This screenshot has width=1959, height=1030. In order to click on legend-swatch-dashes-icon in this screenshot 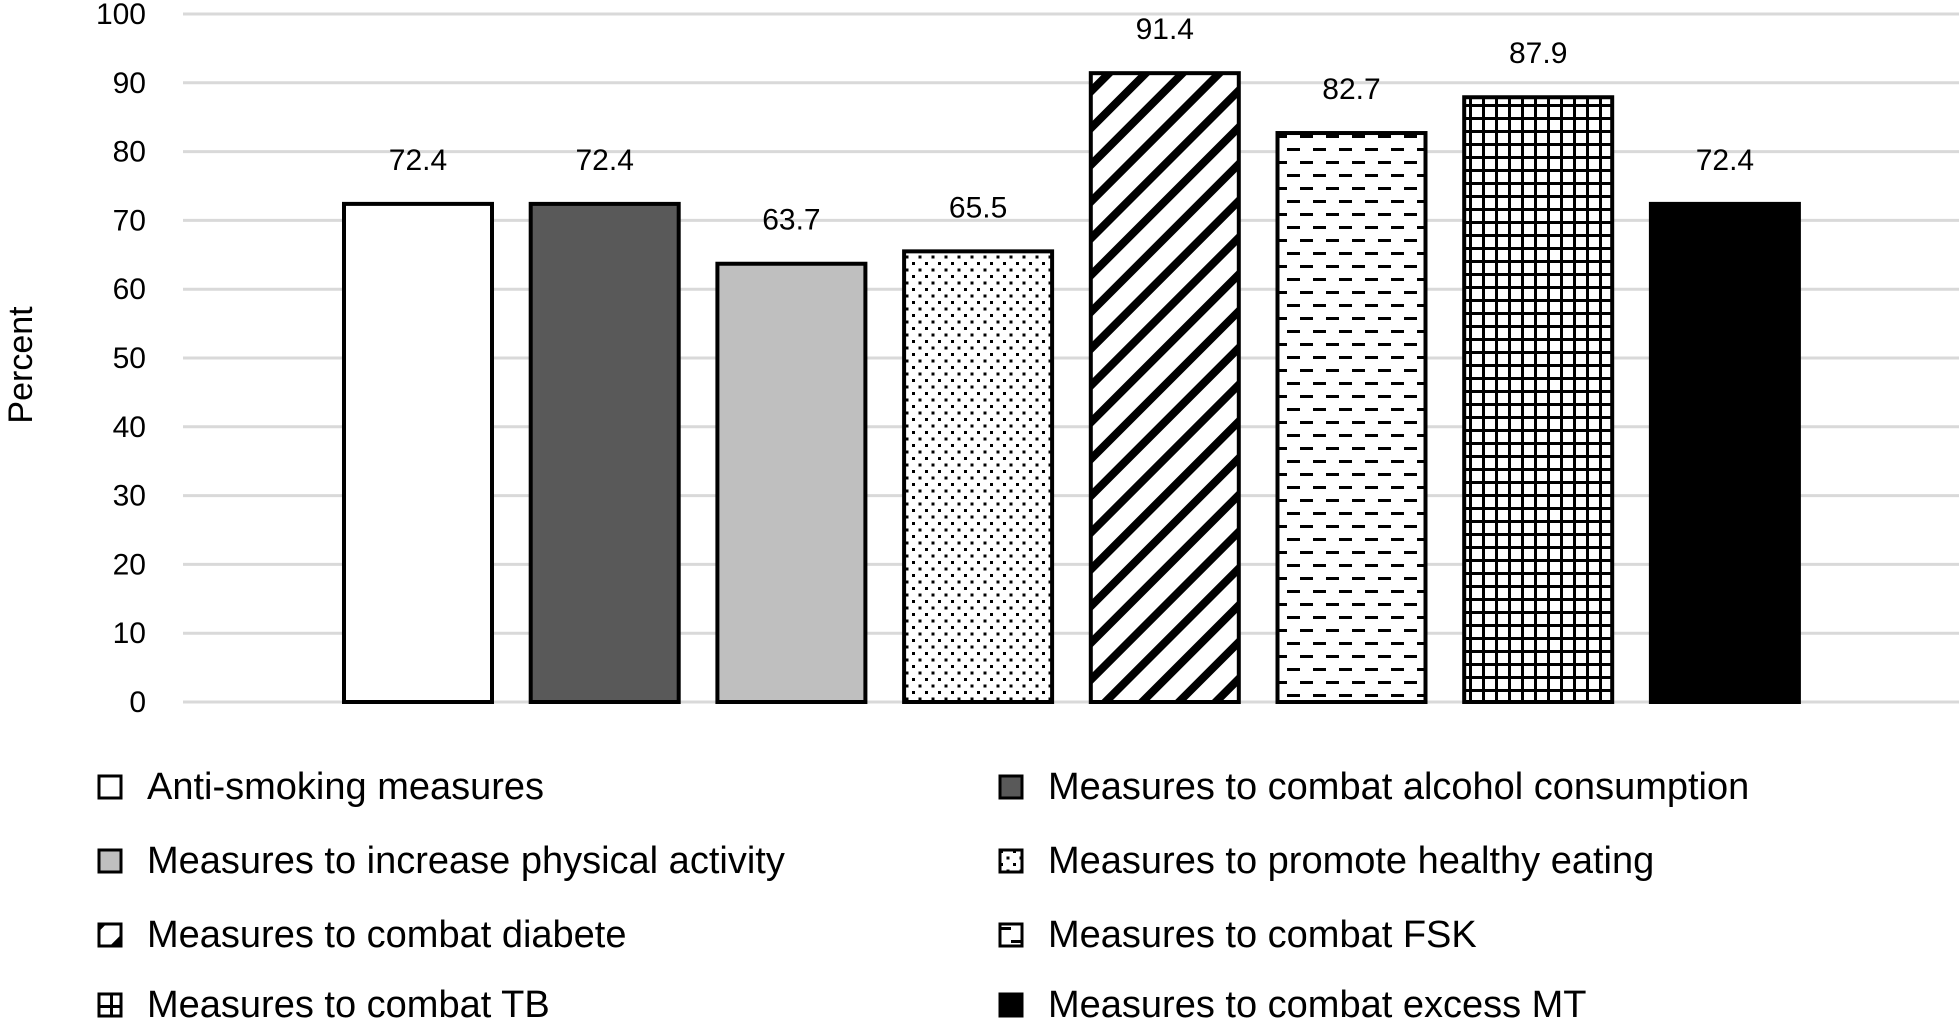, I will do `click(1011, 935)`.